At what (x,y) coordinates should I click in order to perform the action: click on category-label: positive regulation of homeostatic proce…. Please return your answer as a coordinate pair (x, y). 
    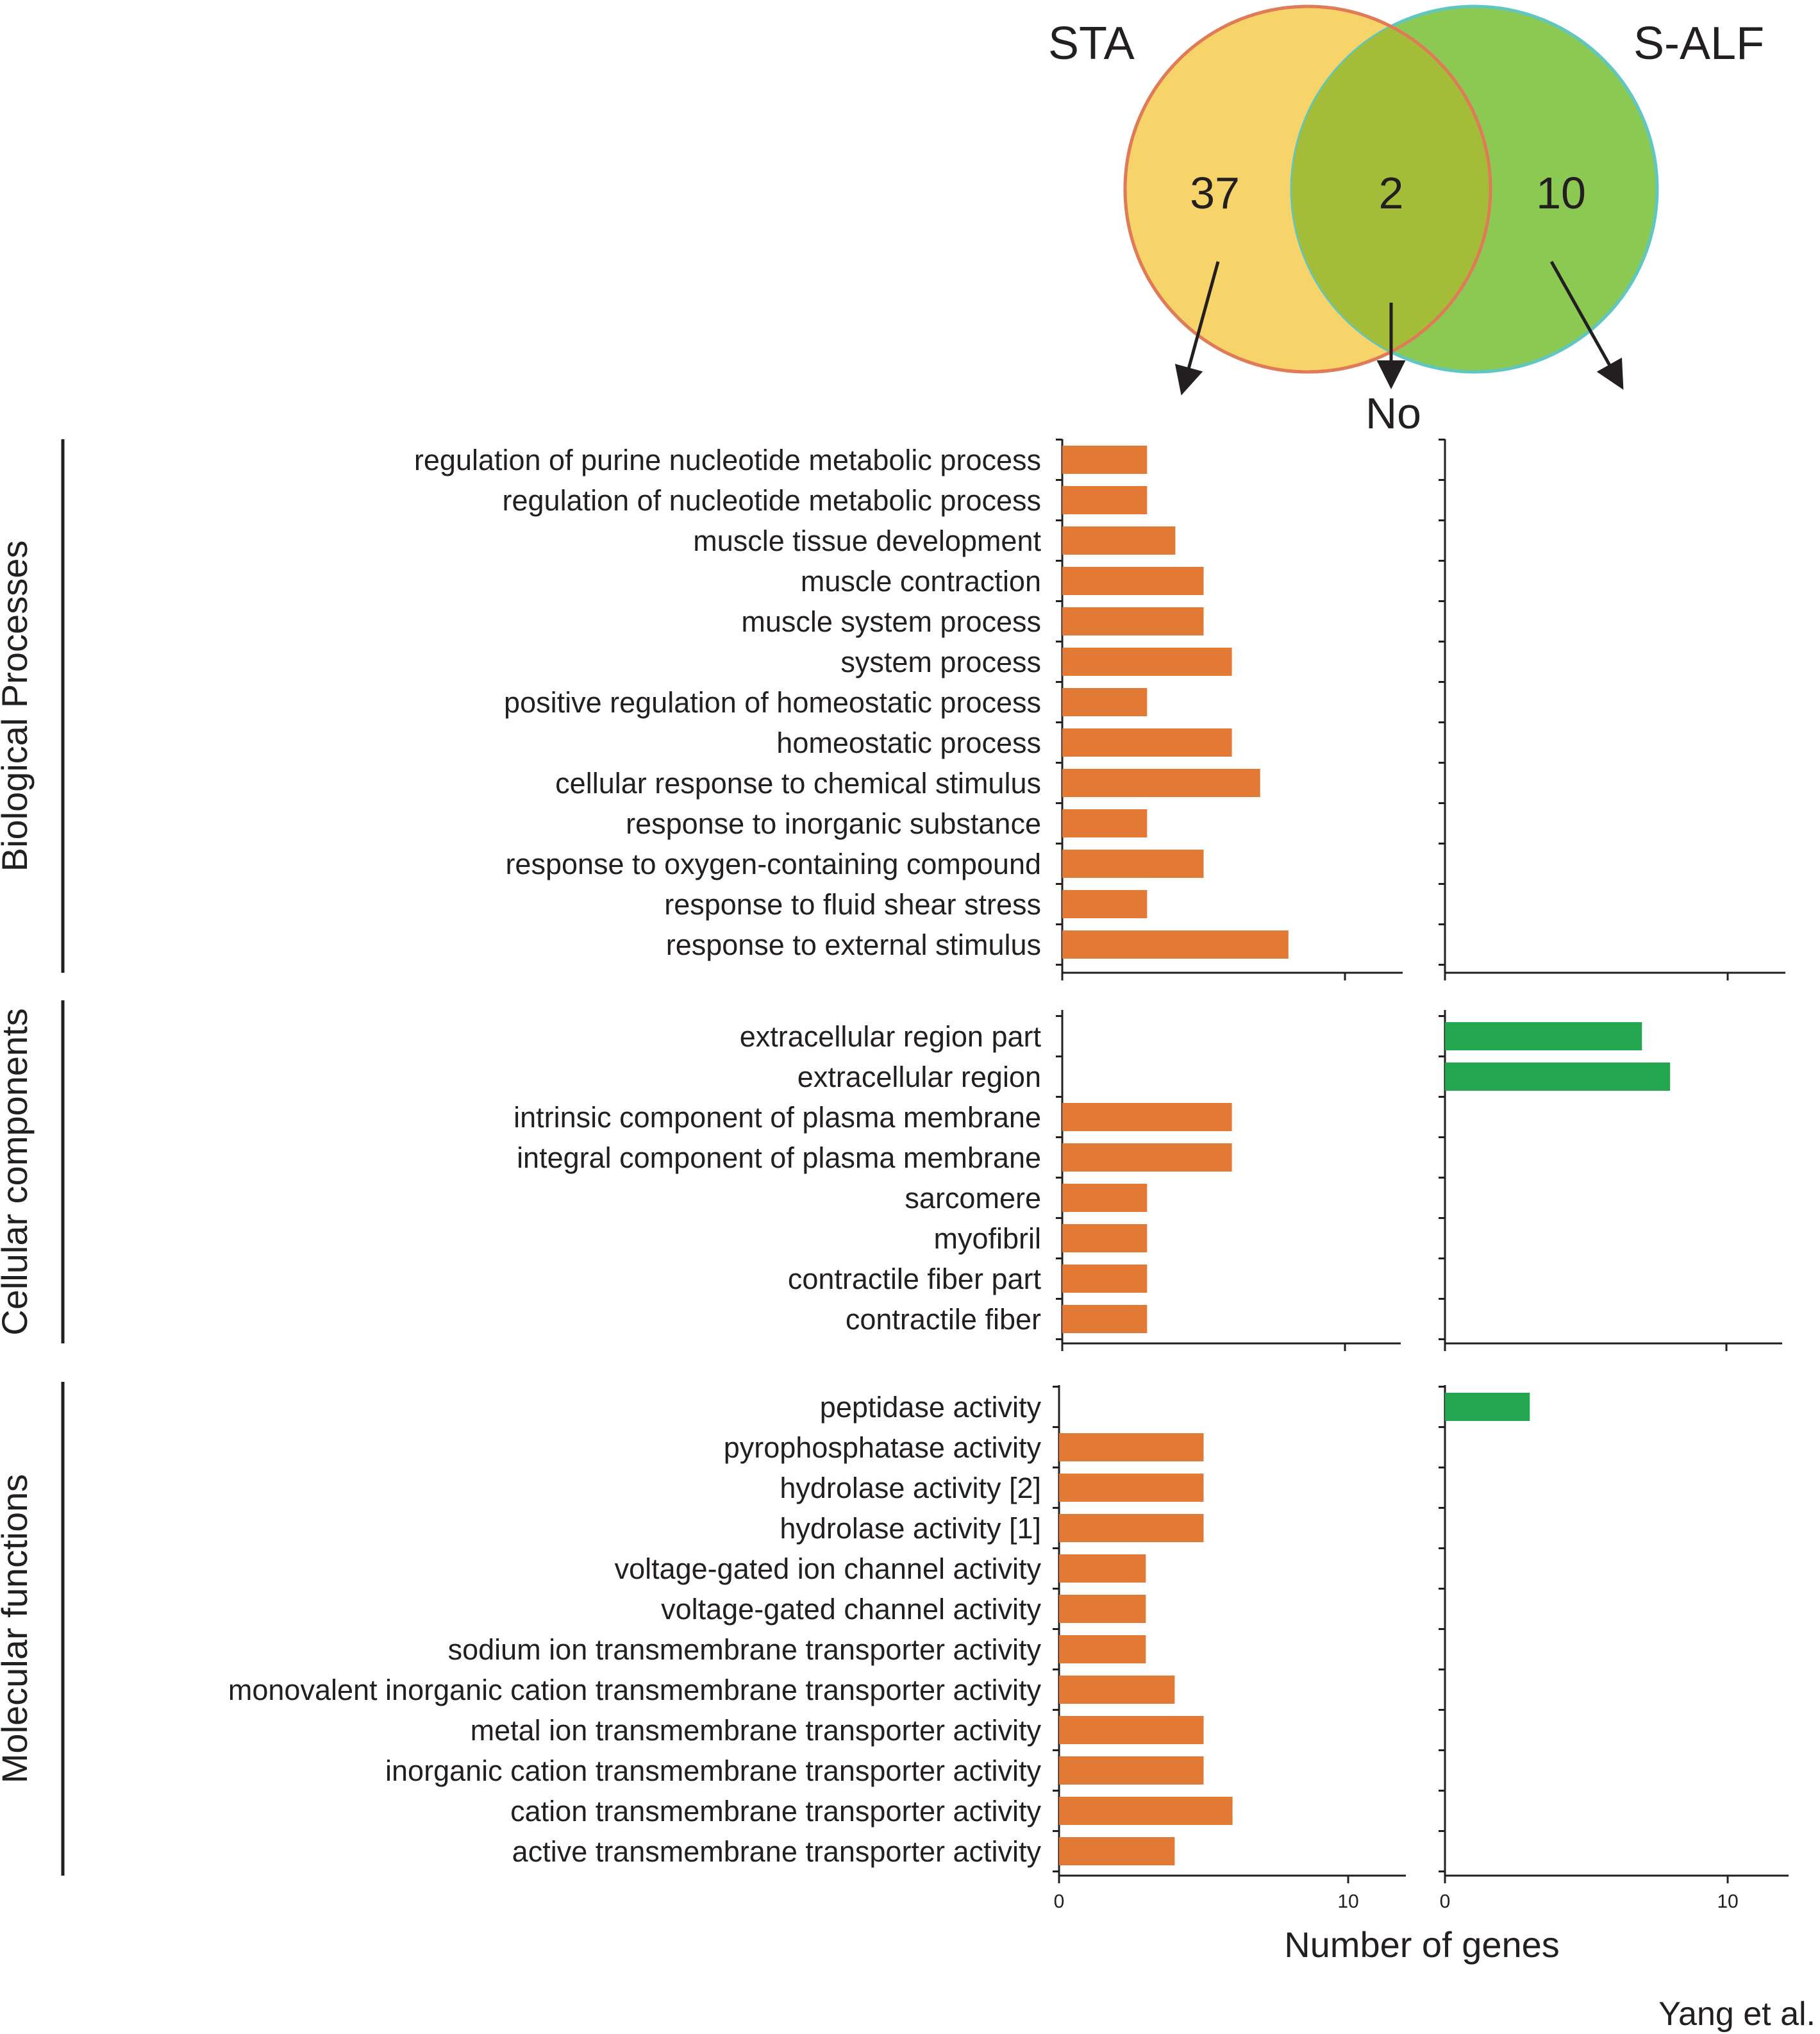
    Looking at the image, I should click on (772, 702).